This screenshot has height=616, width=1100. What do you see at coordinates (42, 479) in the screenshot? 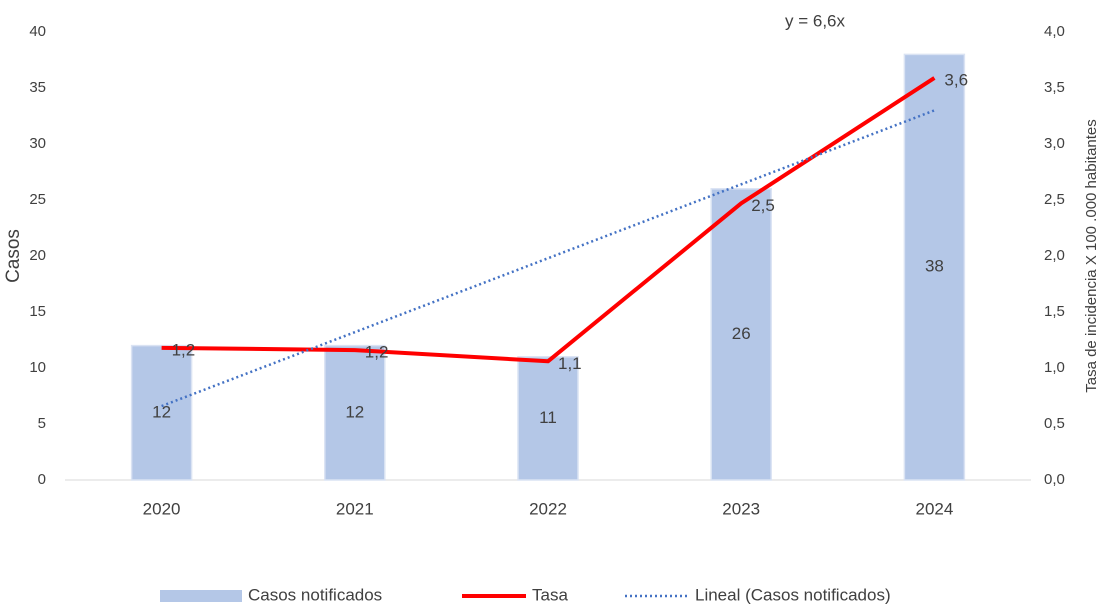
I see `y-tick-label: 0` at bounding box center [42, 479].